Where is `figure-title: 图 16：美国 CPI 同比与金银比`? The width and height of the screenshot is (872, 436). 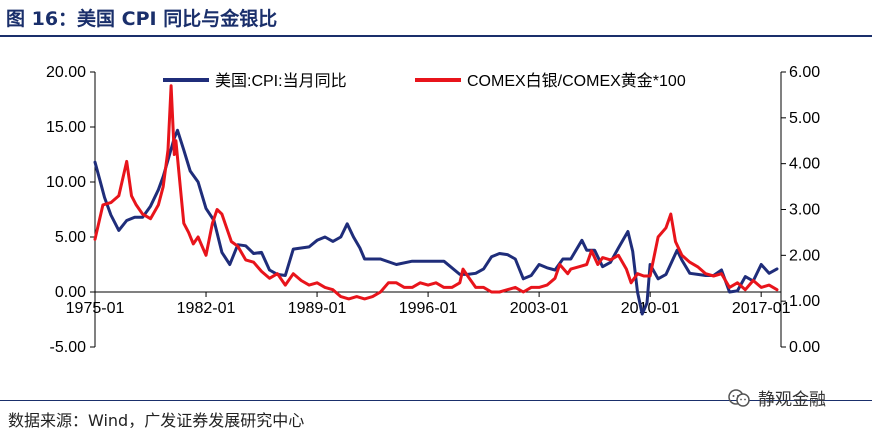 figure-title: 图 16：美国 CPI 同比与金银比 is located at coordinates (142, 19).